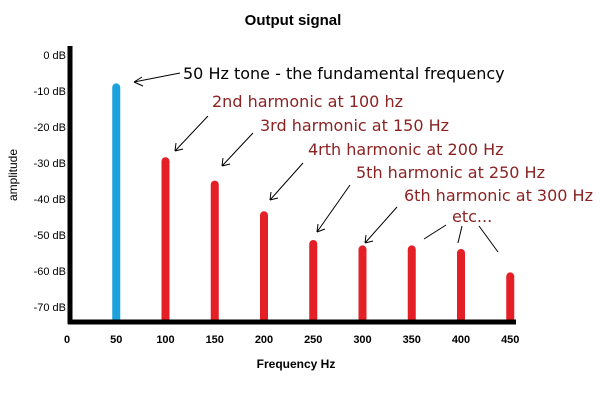  I want to click on y-tick-label: -20 dB, so click(50, 128).